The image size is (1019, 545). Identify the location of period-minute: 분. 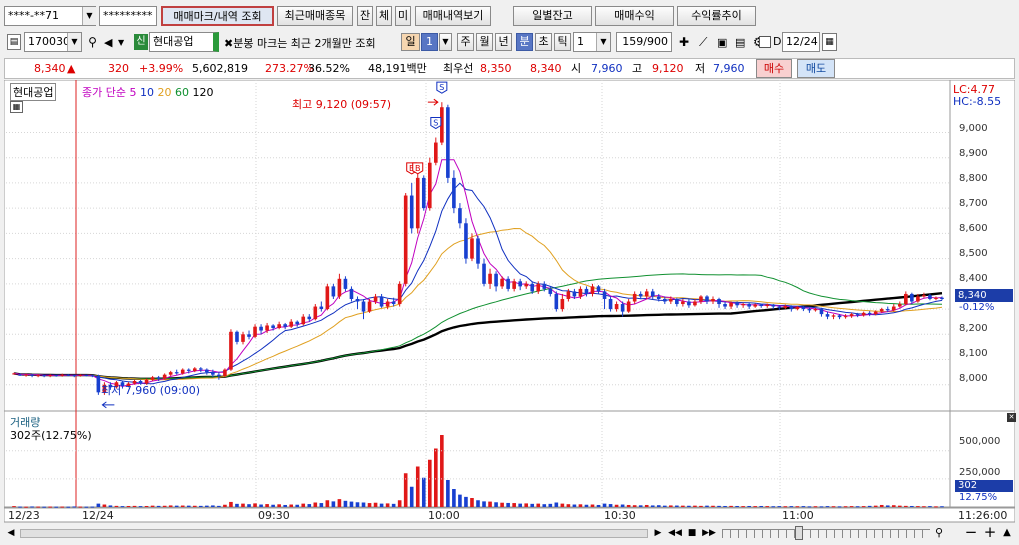
(524, 42).